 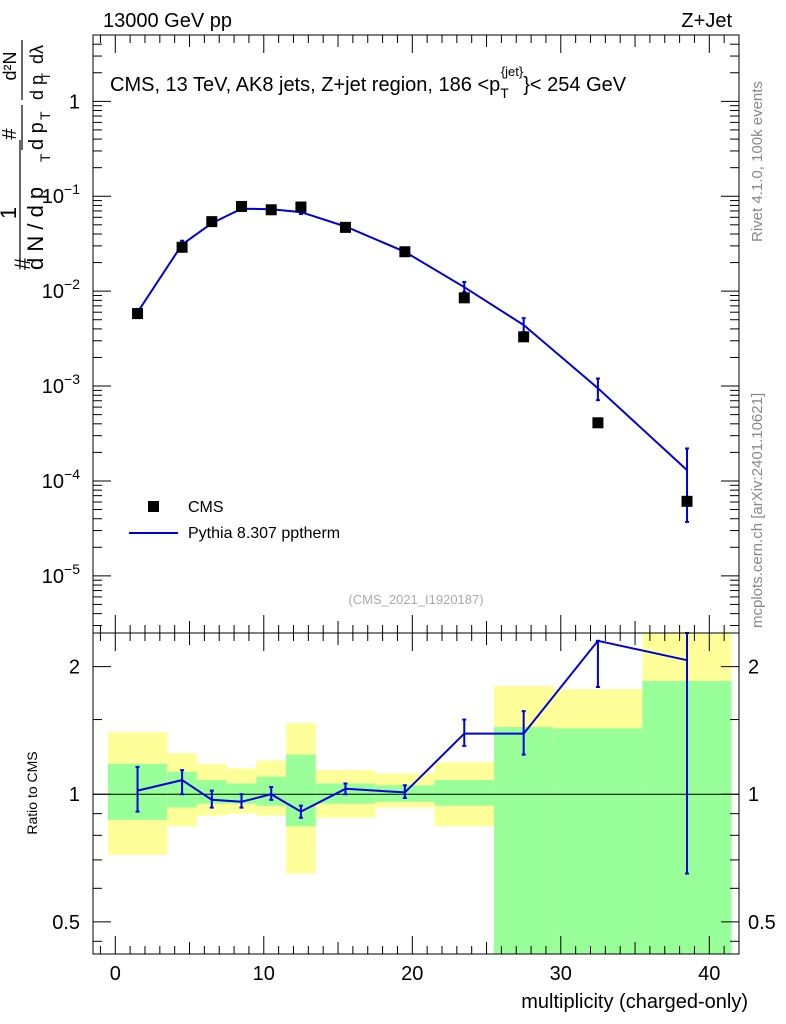 What do you see at coordinates (37, 54) in the screenshot?
I see `ylabel-lambda: dλ` at bounding box center [37, 54].